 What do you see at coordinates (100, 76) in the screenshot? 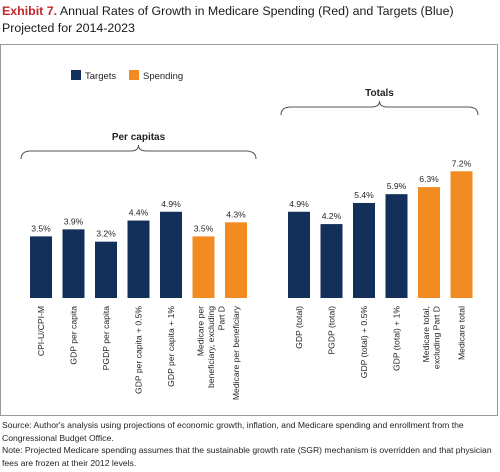
I see `legend-label-targets: Targets` at bounding box center [100, 76].